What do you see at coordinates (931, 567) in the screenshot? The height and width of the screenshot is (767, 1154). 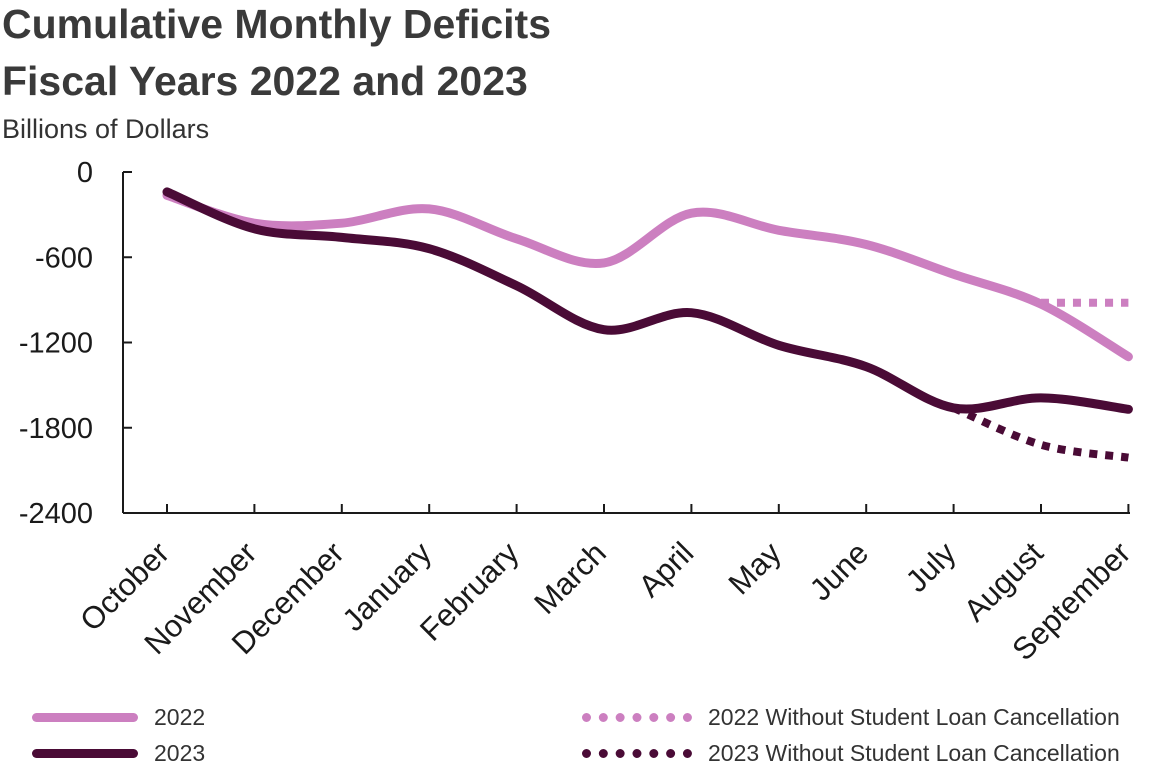 I see `x-tick-label: July` at bounding box center [931, 567].